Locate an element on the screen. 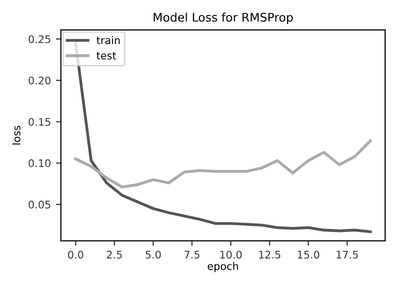  line-series is located at coordinates (223, 163).